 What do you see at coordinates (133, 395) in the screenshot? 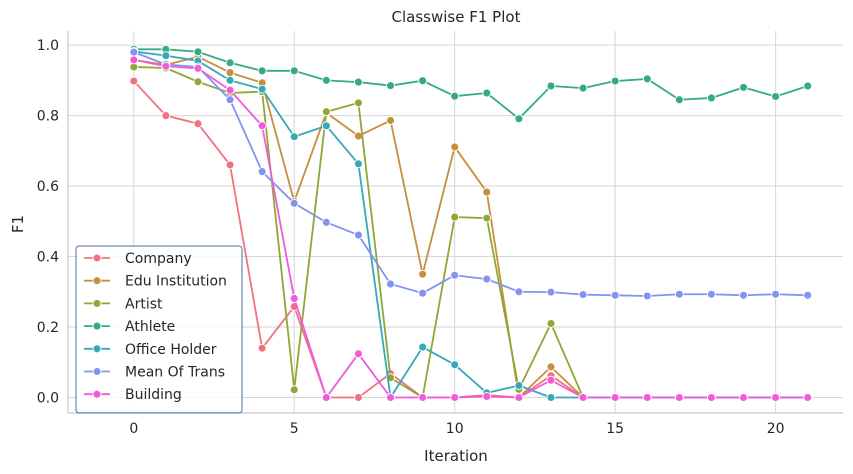
I see `legend-item-building: Building` at bounding box center [133, 395].